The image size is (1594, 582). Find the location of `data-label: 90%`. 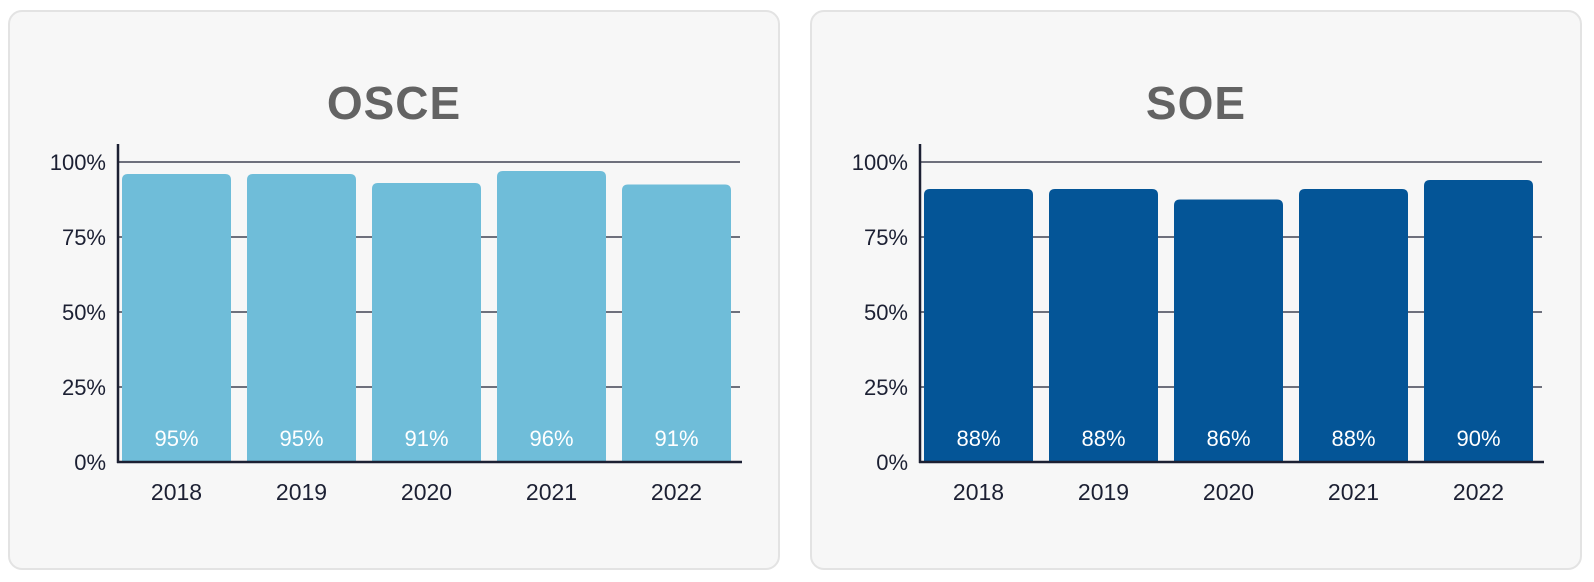

data-label: 90% is located at coordinates (1478, 438).